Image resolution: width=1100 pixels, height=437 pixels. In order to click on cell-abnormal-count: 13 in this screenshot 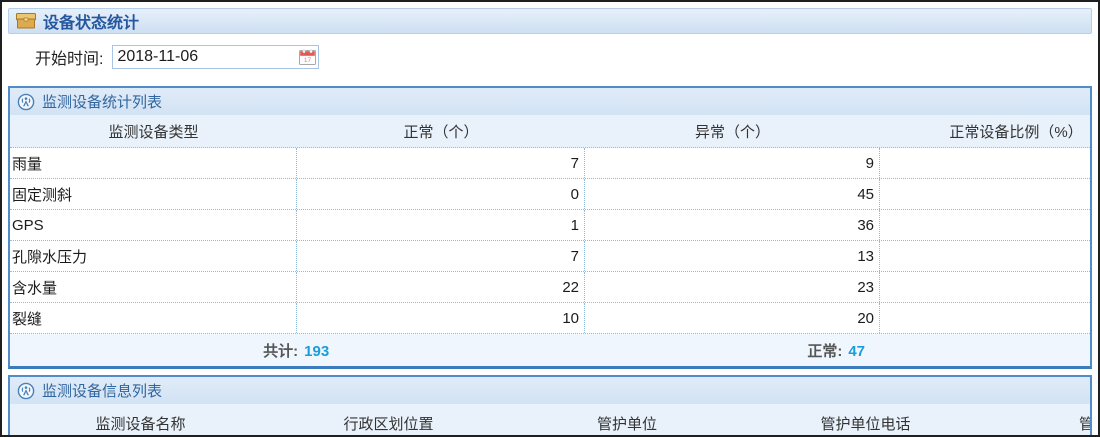, I will do `click(732, 256)`.